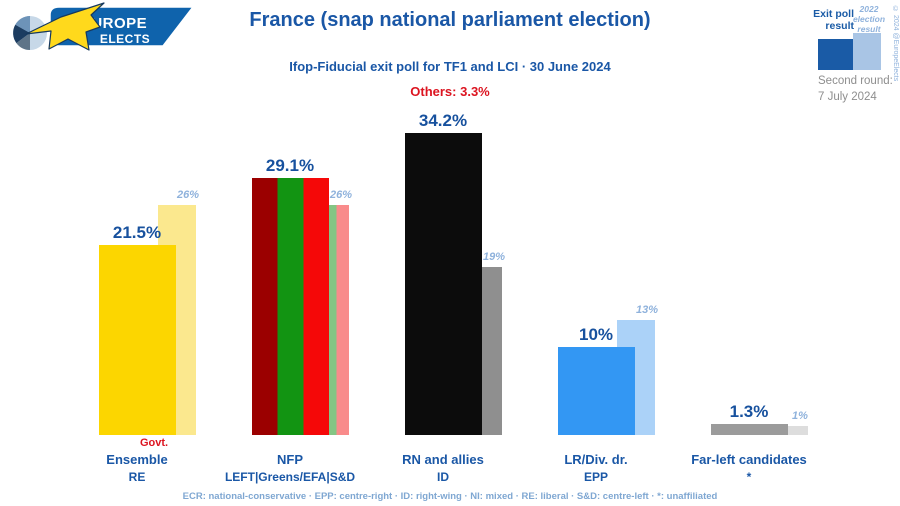 The width and height of the screenshot is (900, 506). I want to click on legend-exit-poll-swatch, so click(835, 54).